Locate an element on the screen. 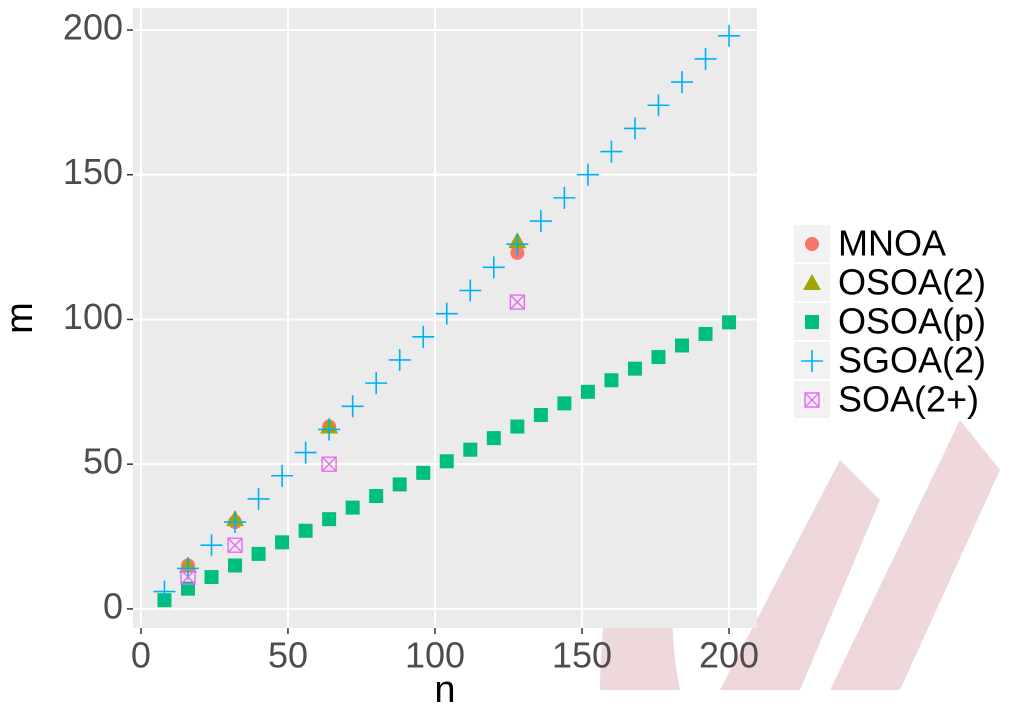 This screenshot has height=713, width=1024. legend-label: SGOA(2) is located at coordinates (912, 360).